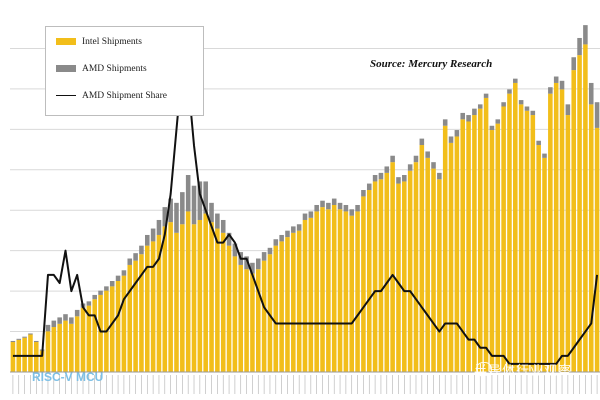  I want to click on x-axis, so click(305, 382).